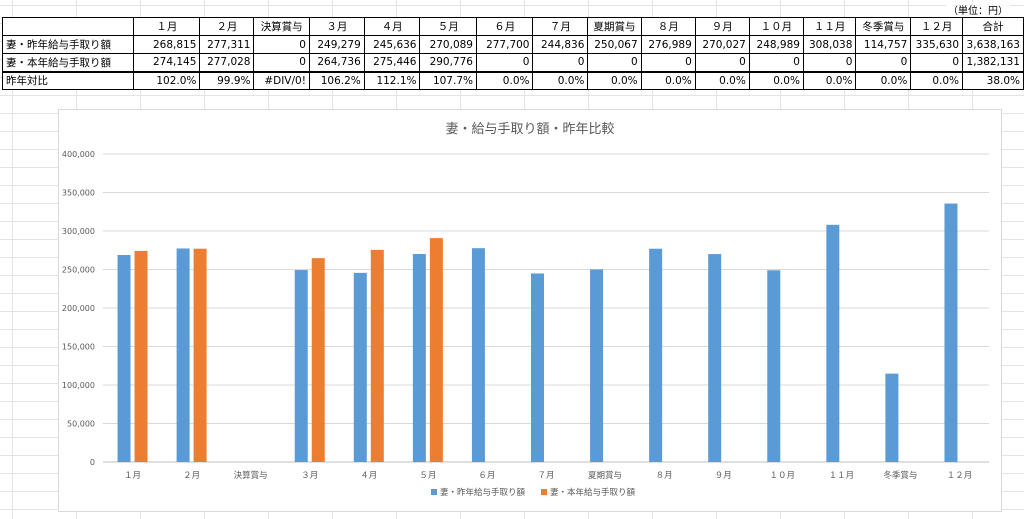  Describe the element at coordinates (392, 80) in the screenshot. I see `value-cell: 112.1%` at that location.